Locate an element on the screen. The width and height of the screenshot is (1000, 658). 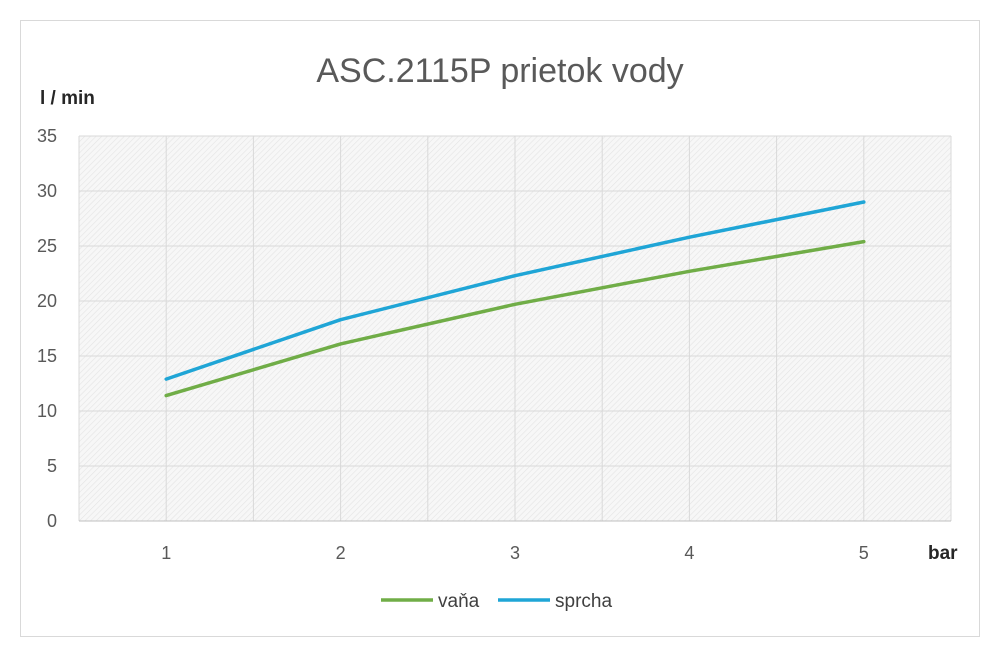
y-tick-label: 25 is located at coordinates (47, 246).